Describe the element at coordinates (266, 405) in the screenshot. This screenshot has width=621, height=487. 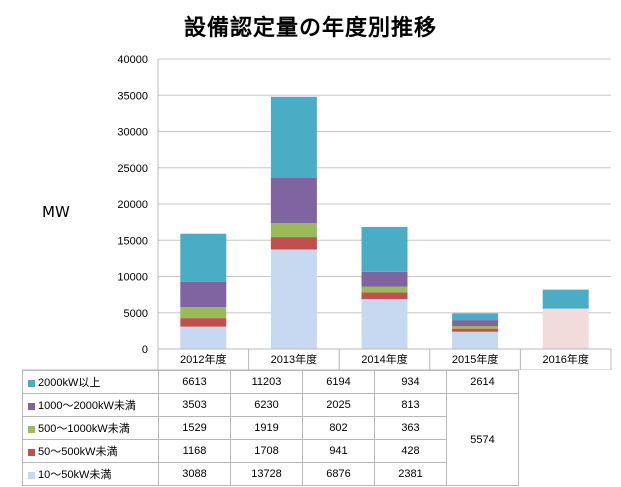
I see `table-cell: 6230` at that location.